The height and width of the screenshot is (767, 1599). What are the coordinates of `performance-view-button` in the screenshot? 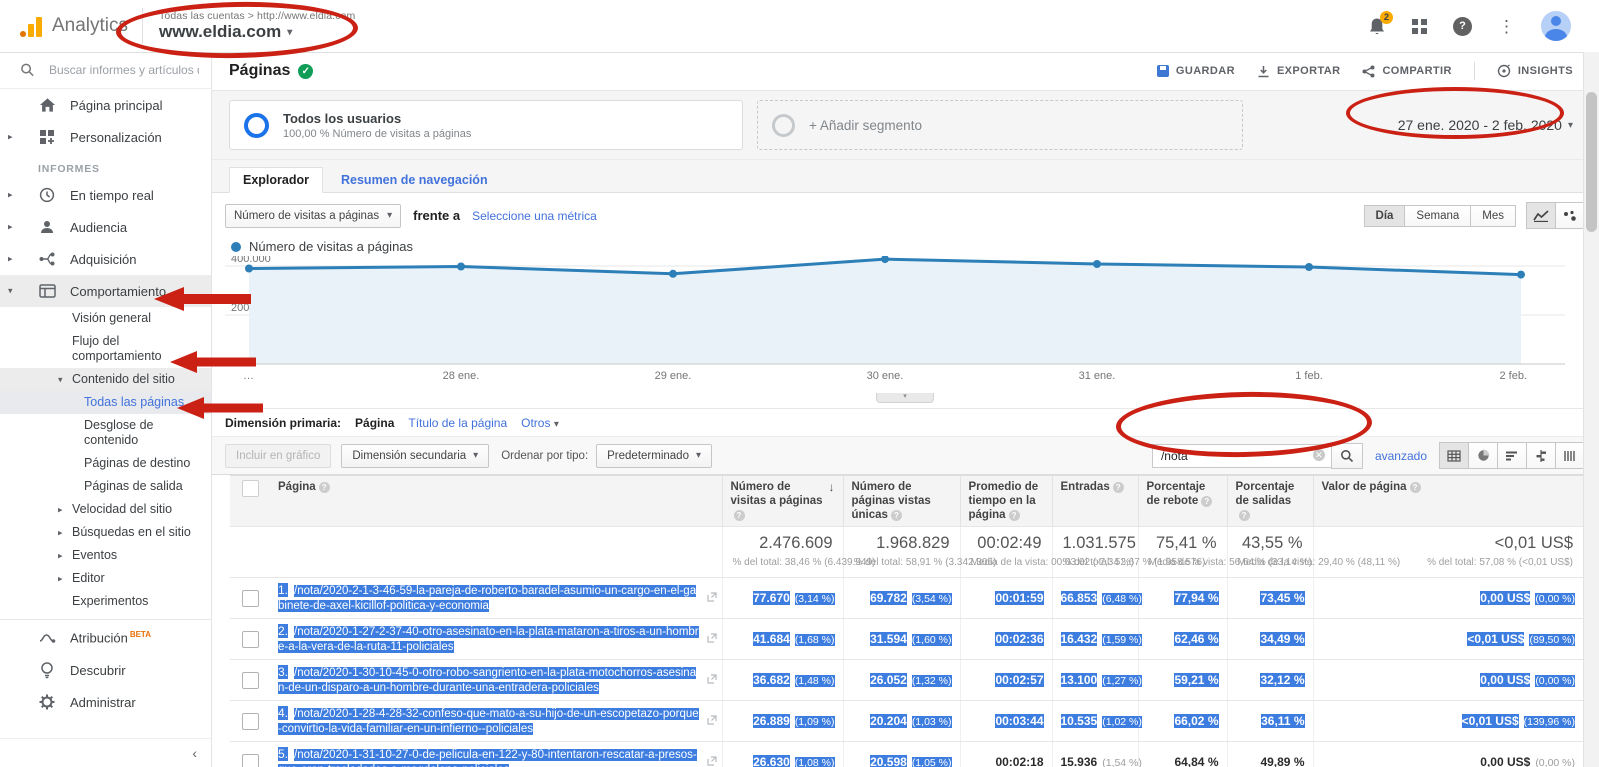 It's located at (1512, 455).